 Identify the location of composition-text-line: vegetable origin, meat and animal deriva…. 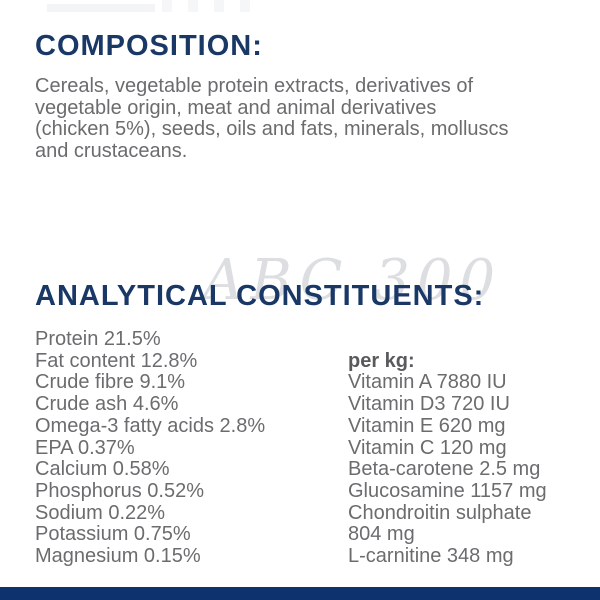
(236, 107).